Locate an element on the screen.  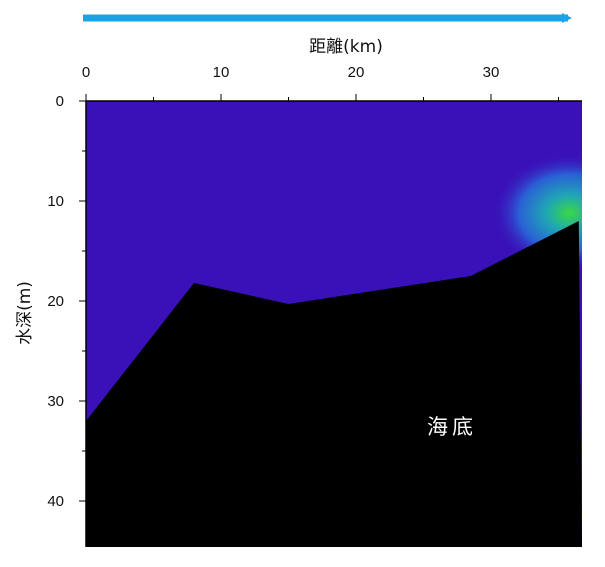
x-tick-label: 30 is located at coordinates (491, 72).